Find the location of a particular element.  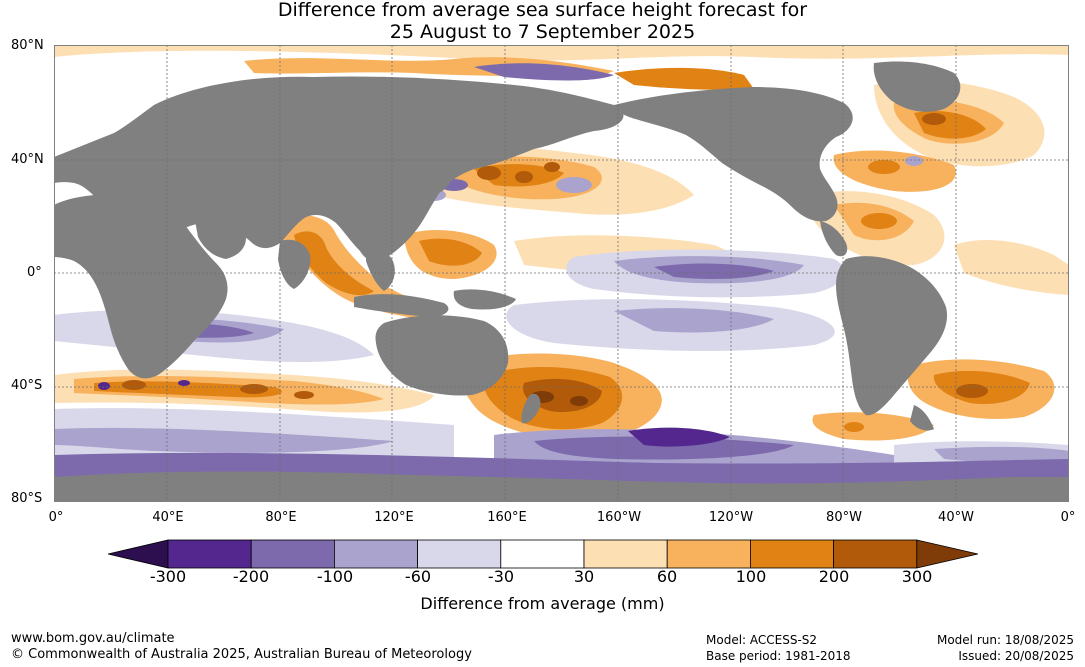

lat-label-equator: 0° is located at coordinates (34, 272).